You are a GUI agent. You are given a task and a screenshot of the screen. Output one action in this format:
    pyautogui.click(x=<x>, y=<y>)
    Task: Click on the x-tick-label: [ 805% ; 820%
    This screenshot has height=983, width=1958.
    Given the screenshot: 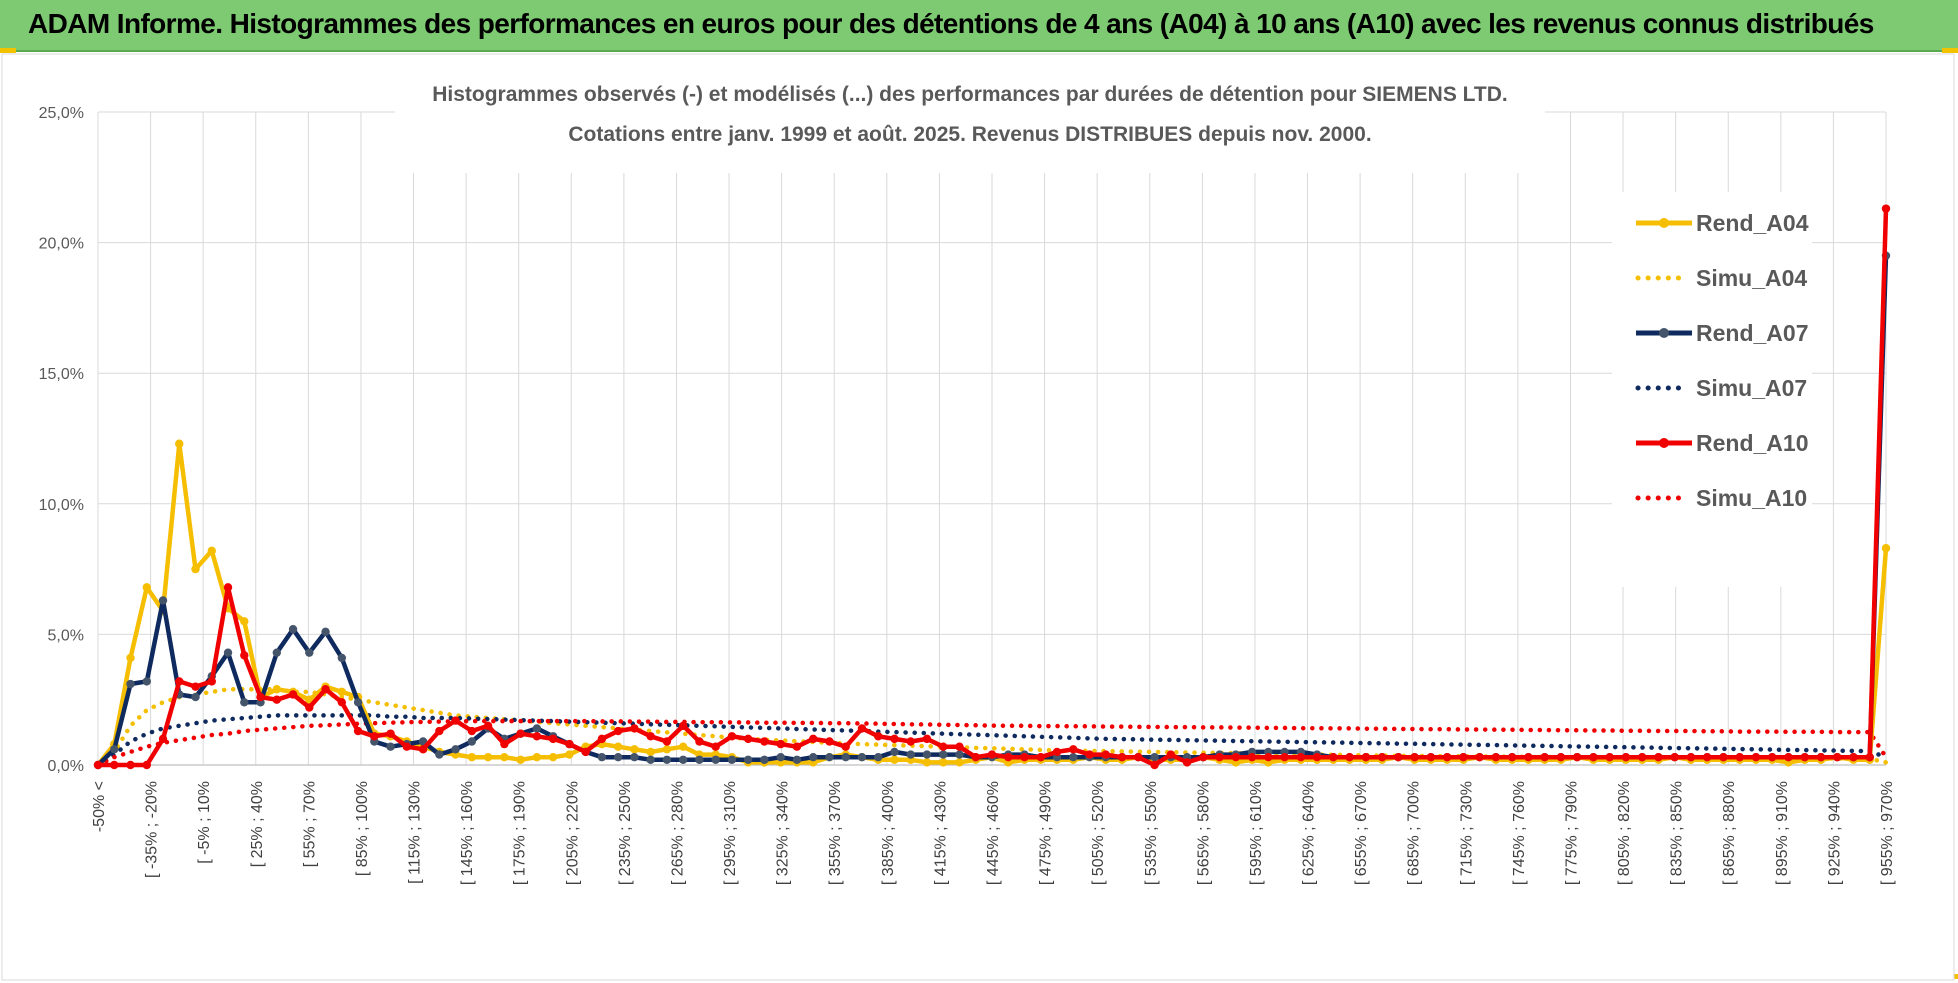 What is the action you would take?
    pyautogui.click(x=1624, y=833)
    